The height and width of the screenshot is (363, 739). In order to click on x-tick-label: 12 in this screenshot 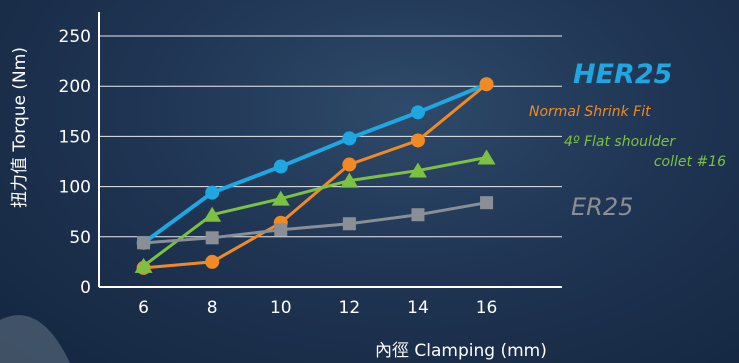, I will do `click(350, 308)`.